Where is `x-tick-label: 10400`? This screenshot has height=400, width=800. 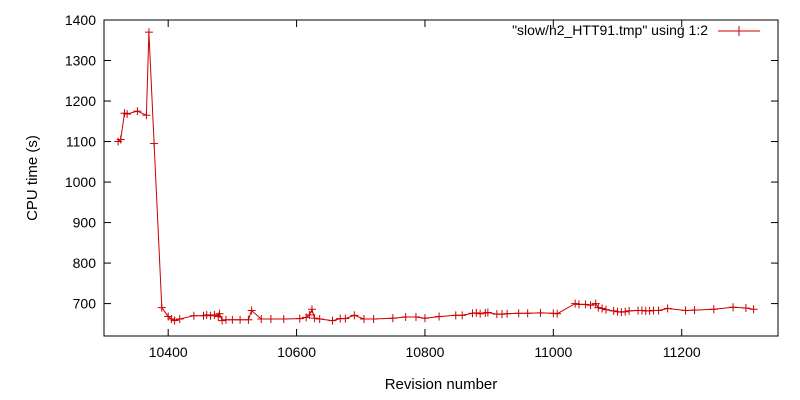 x-tick-label: 10400 is located at coordinates (168, 352).